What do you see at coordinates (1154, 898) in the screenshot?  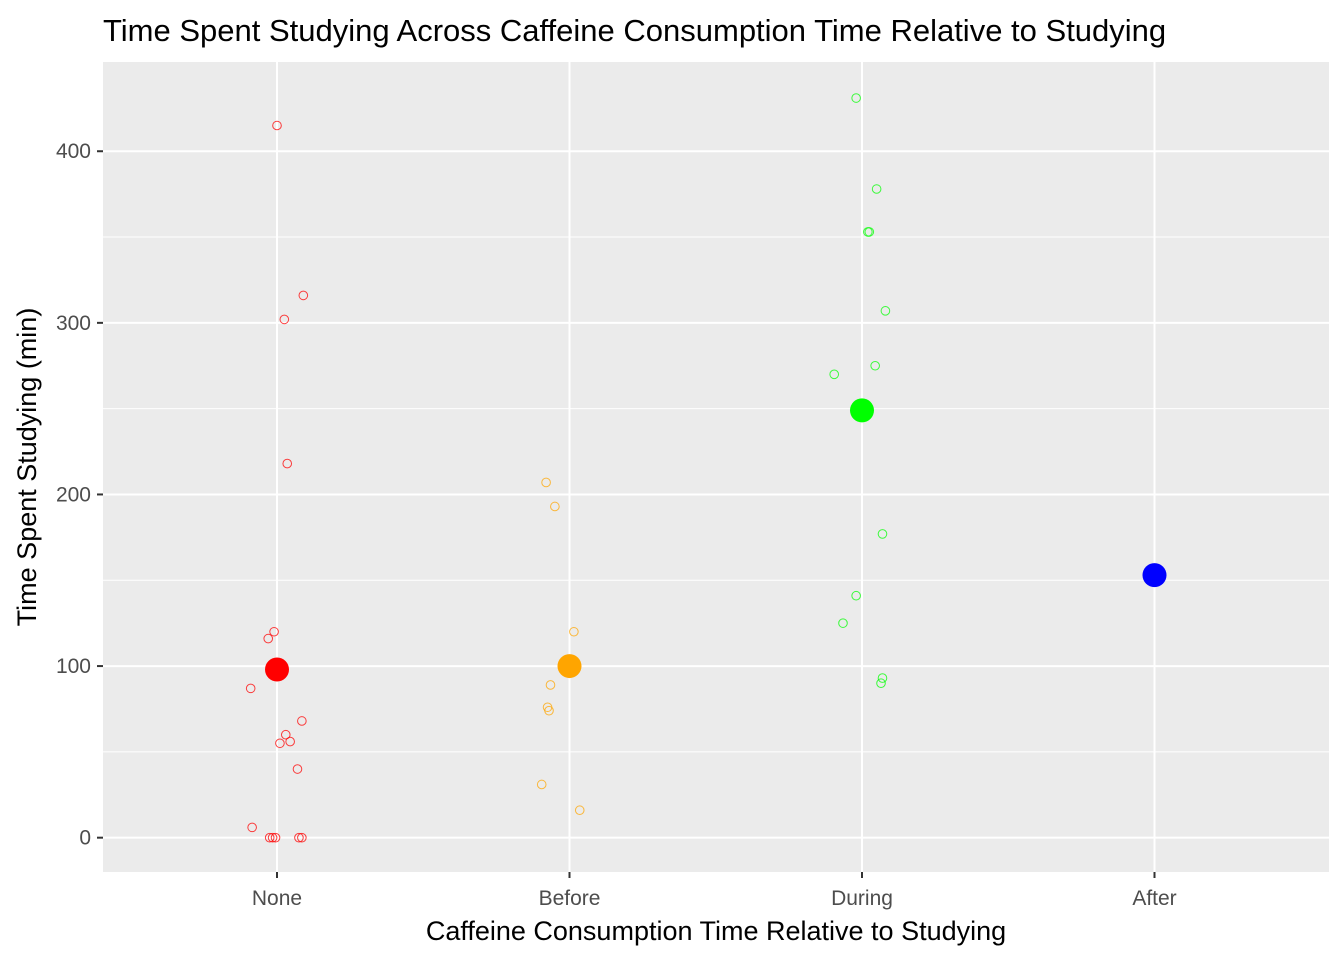 I see `x-tick-label: After` at bounding box center [1154, 898].